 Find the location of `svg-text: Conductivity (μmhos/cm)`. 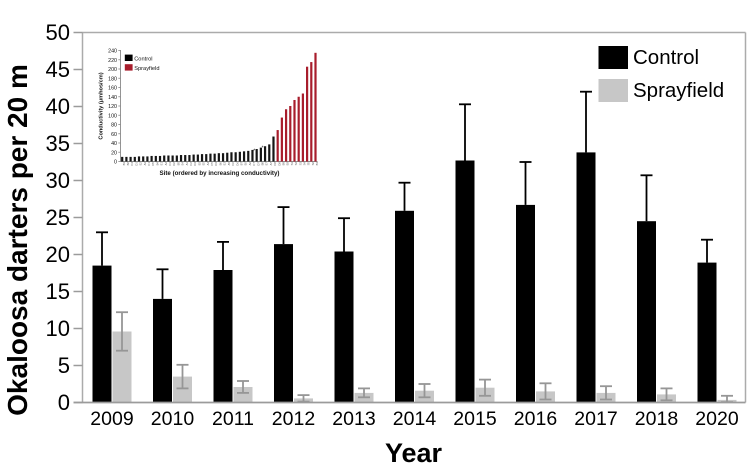

svg-text: Conductivity (μmhos/cm) is located at coordinates (102, 105).